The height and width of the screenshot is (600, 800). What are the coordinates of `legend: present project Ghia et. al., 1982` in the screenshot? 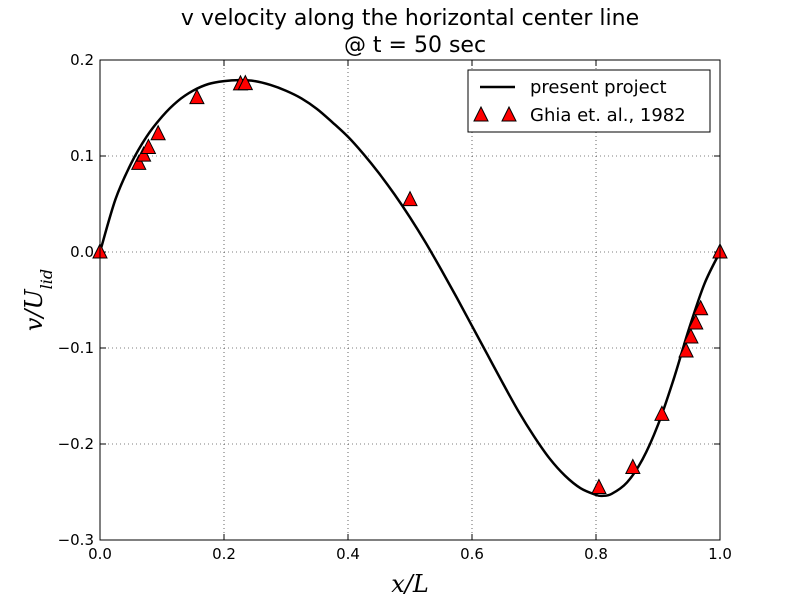 It's located at (589, 101).